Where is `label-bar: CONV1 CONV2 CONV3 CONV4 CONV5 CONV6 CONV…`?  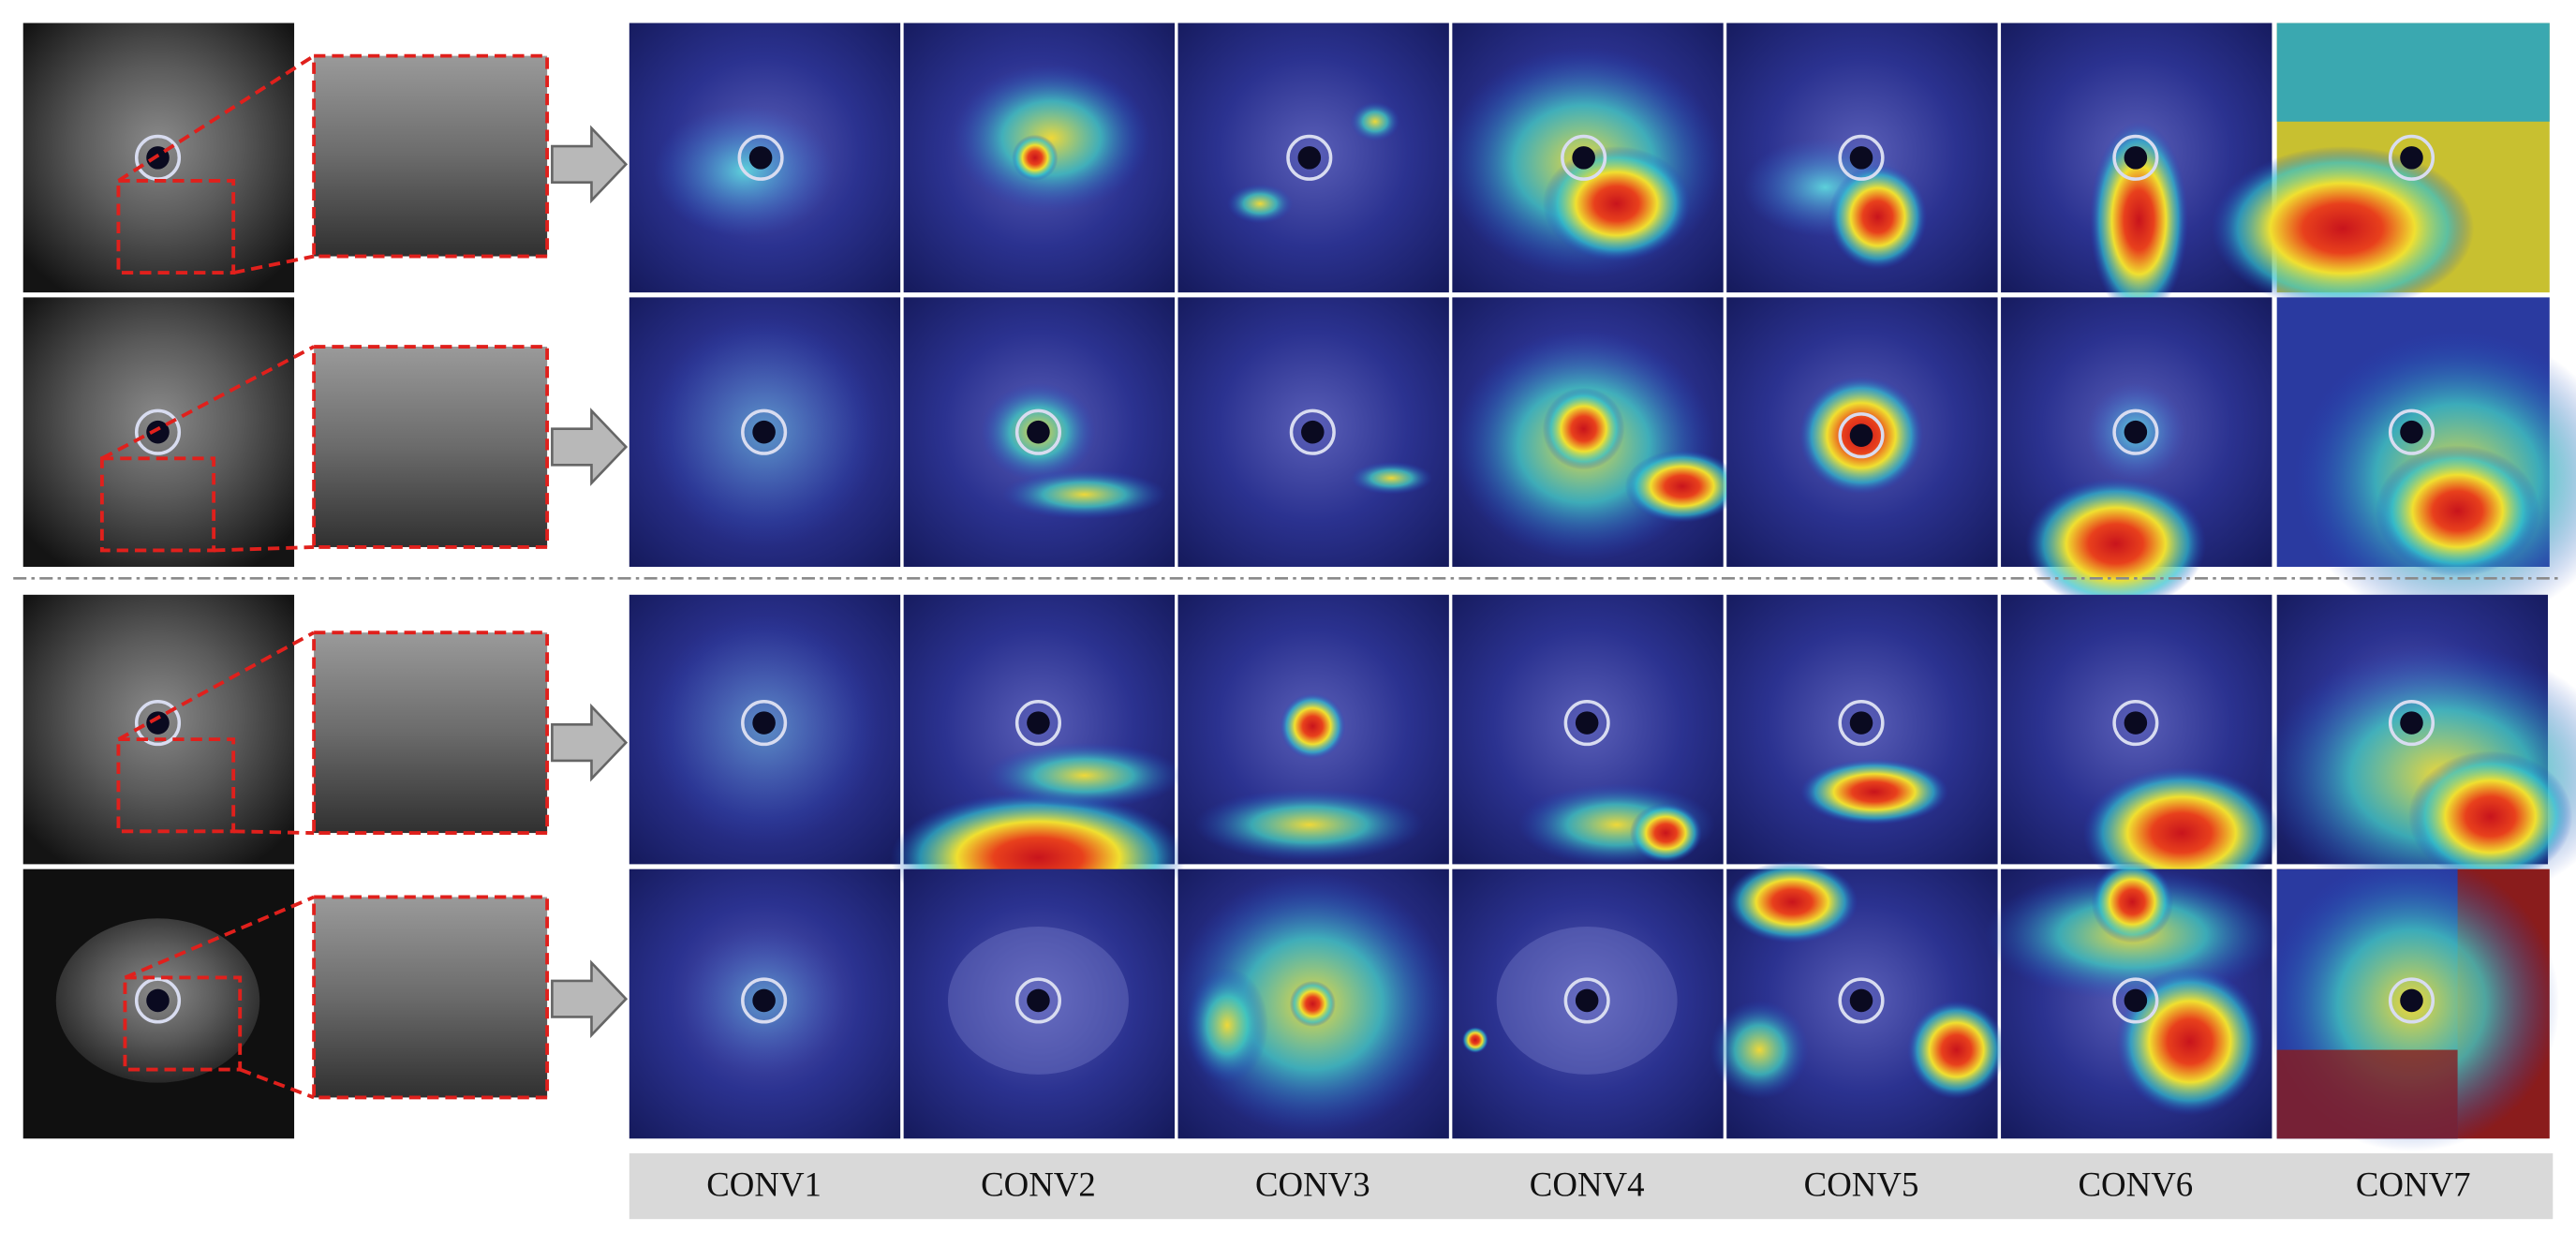
label-bar: CONV1 CONV2 CONV3 CONV4 CONV5 CONV6 CONV… is located at coordinates (1591, 1186).